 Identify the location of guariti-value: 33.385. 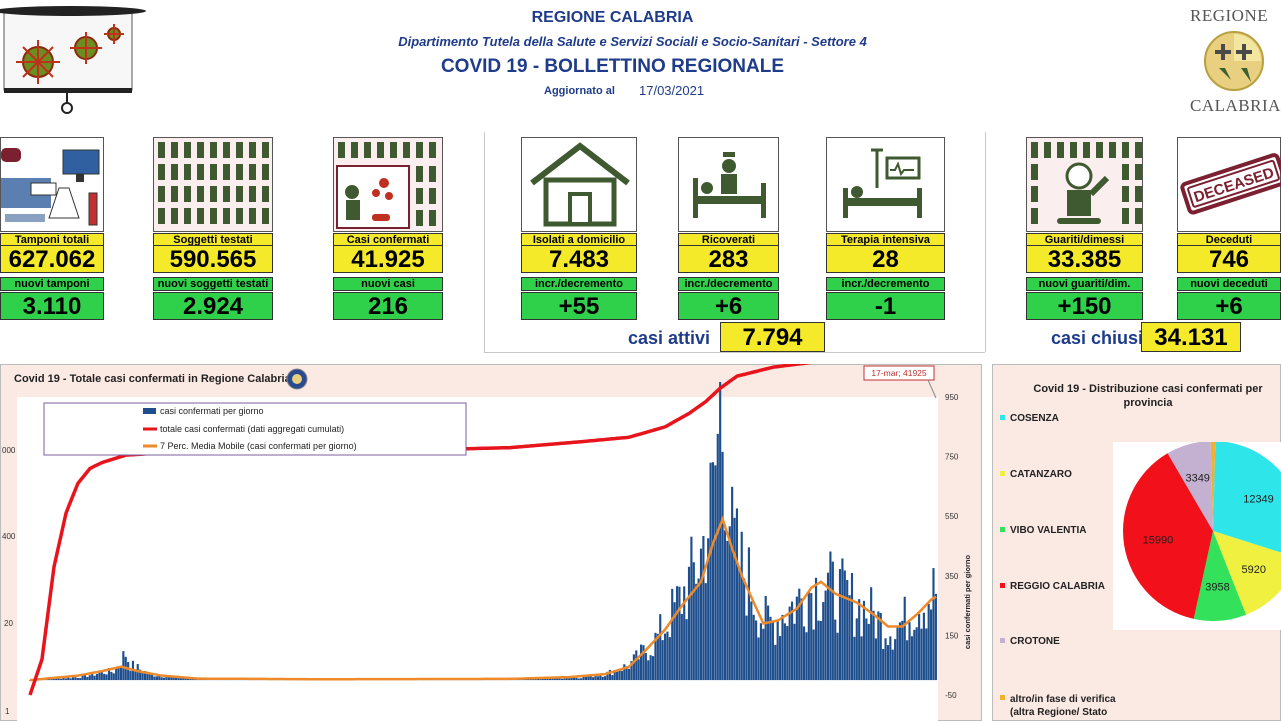
(1084, 259).